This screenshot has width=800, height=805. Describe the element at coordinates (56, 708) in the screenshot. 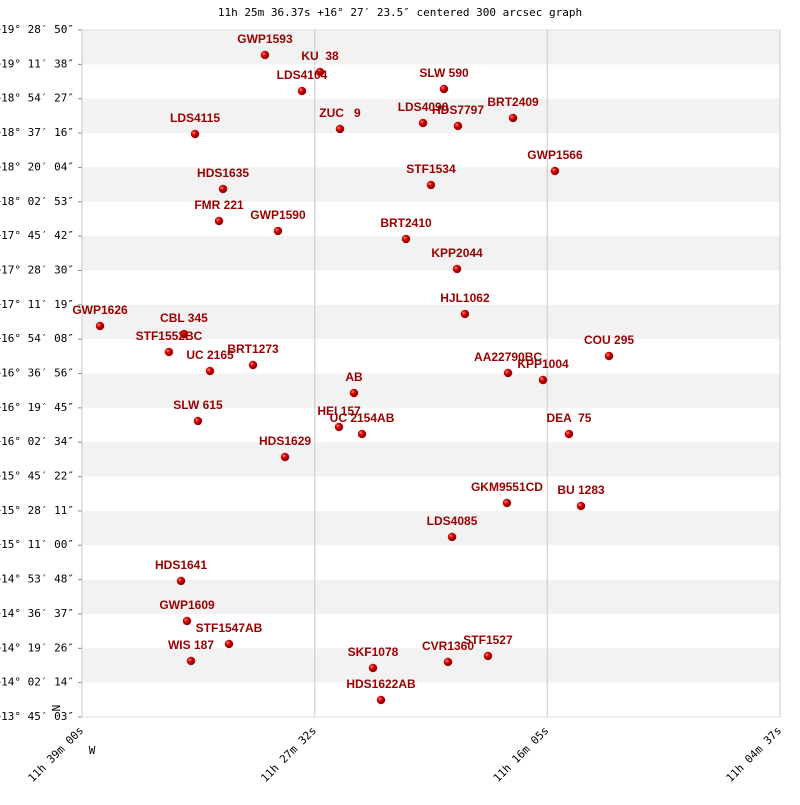

I see `north-label: N` at that location.